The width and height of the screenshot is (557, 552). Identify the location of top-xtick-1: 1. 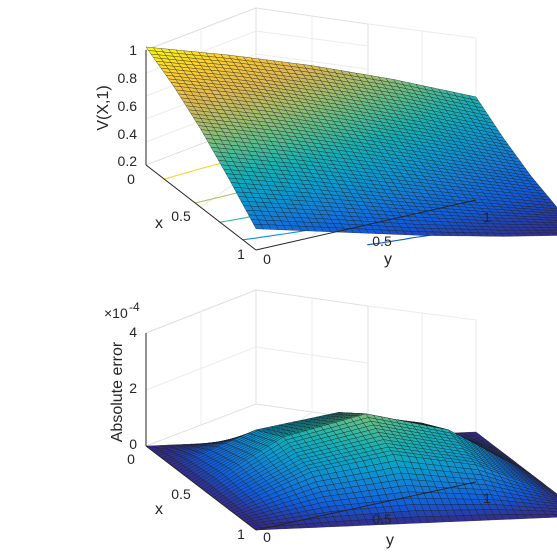
(241, 254).